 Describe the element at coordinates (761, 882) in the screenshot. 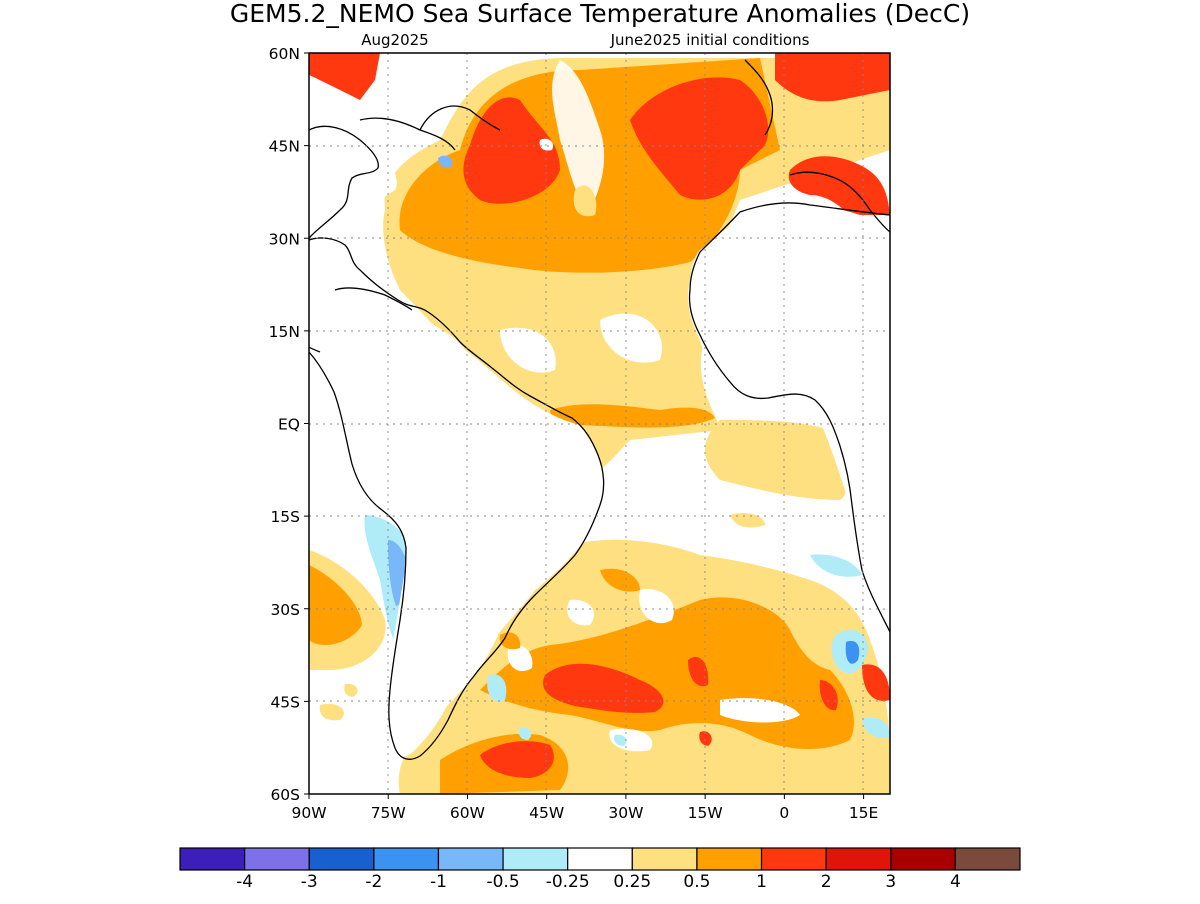

I see `colorbar-label: 1` at that location.